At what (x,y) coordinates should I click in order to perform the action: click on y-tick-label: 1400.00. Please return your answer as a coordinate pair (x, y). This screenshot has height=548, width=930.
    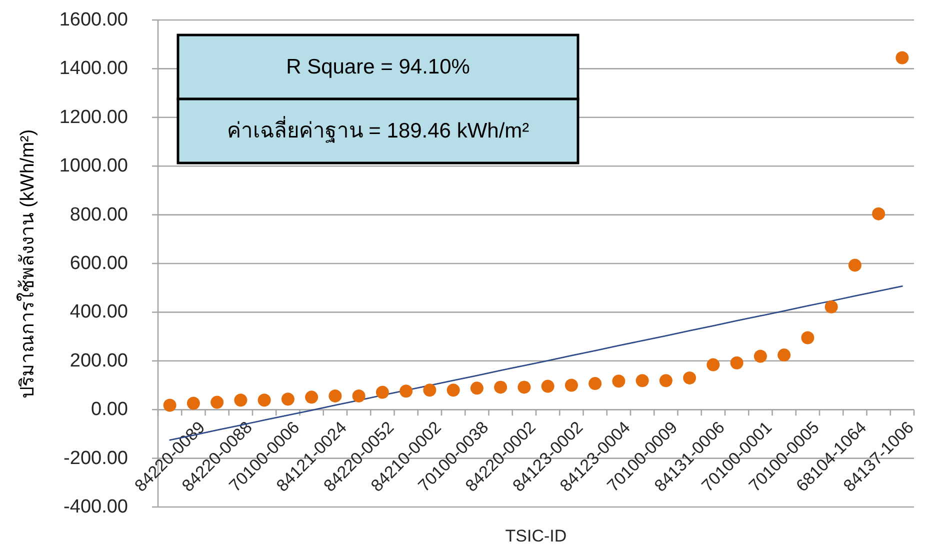
    Looking at the image, I should click on (93, 69).